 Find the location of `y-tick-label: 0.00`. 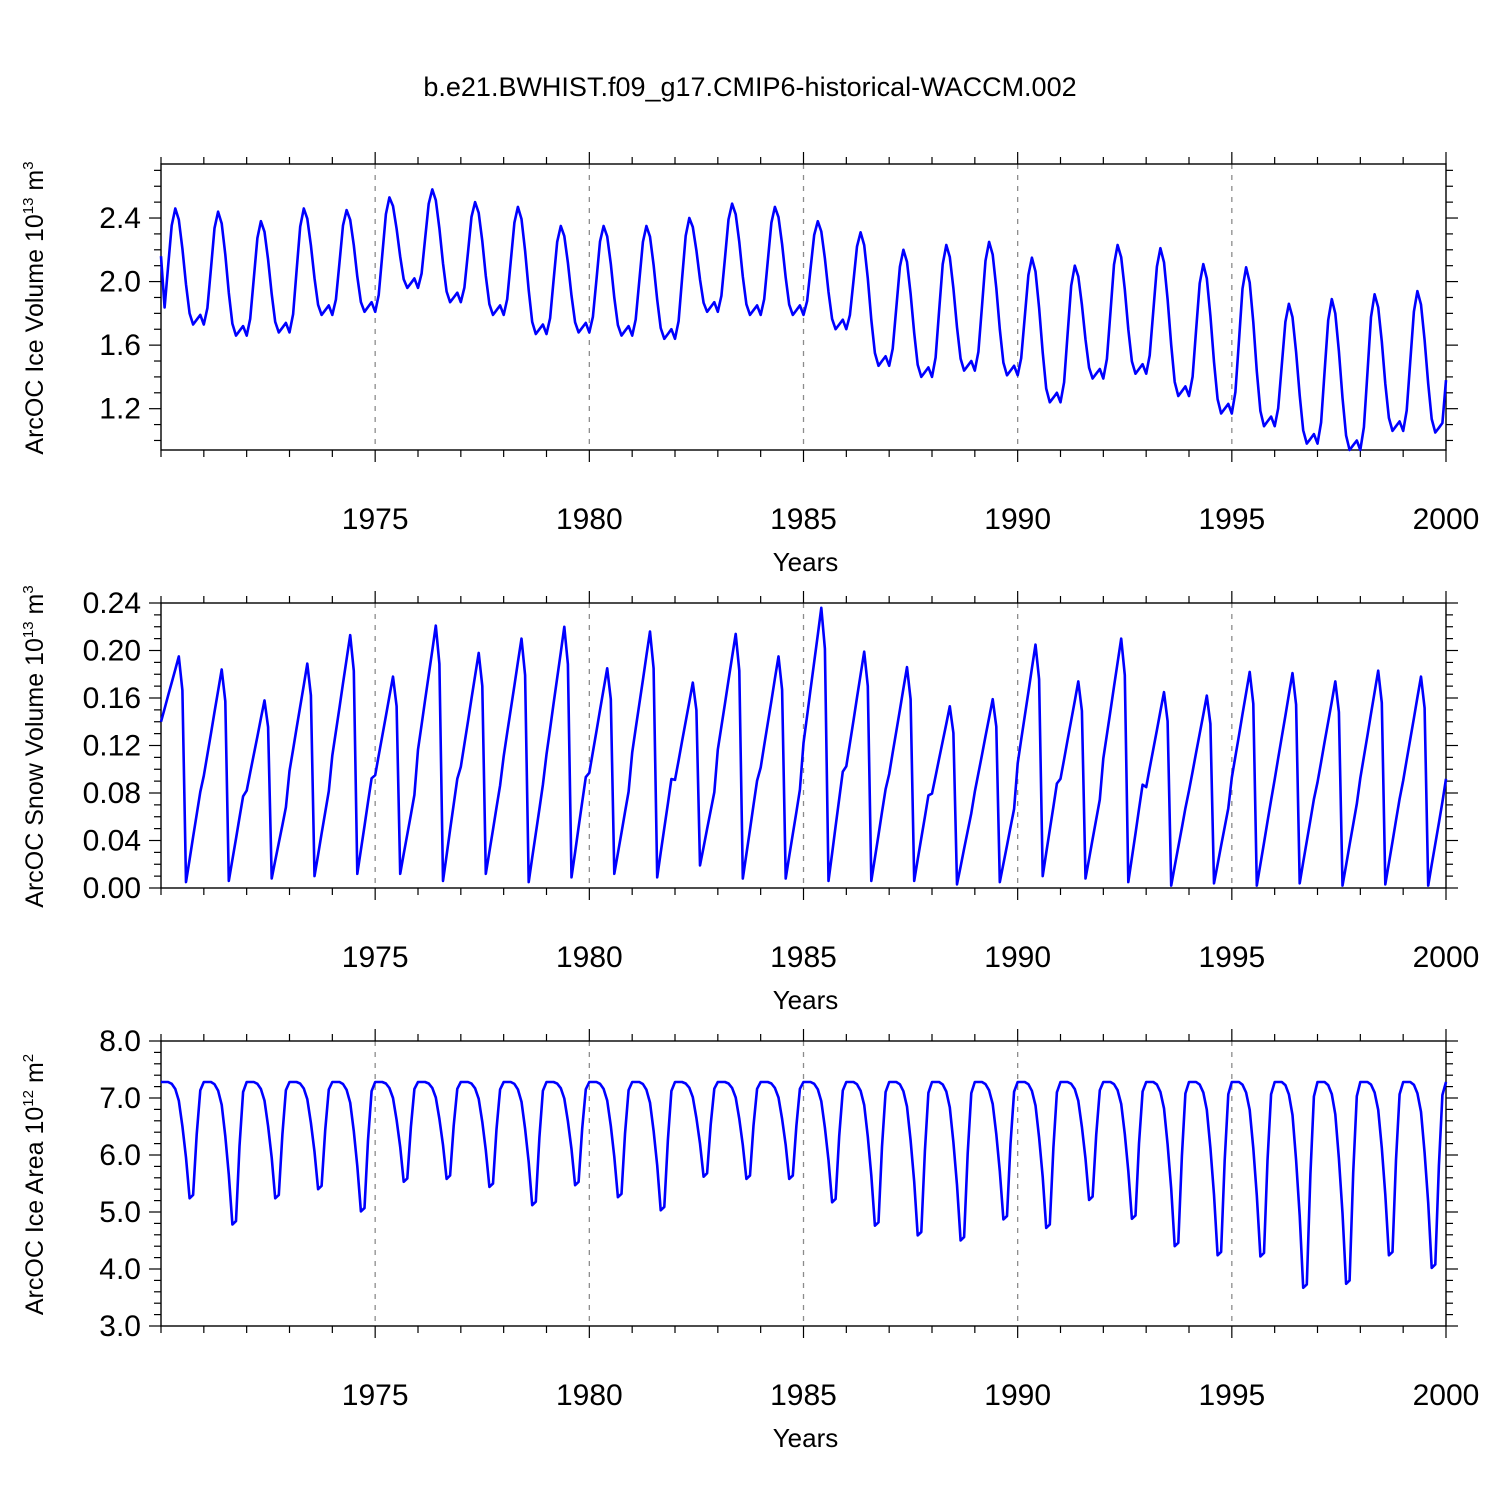

y-tick-label: 0.00 is located at coordinates (112, 888).